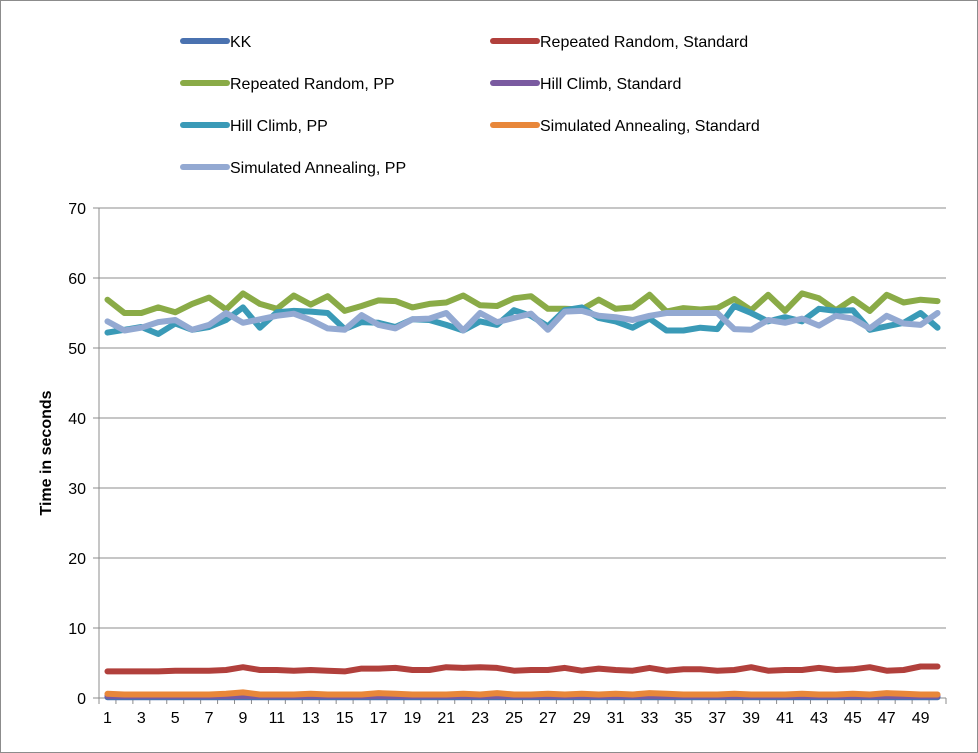 The image size is (978, 753). What do you see at coordinates (277, 718) in the screenshot?
I see `x-tick-label: 11` at bounding box center [277, 718].